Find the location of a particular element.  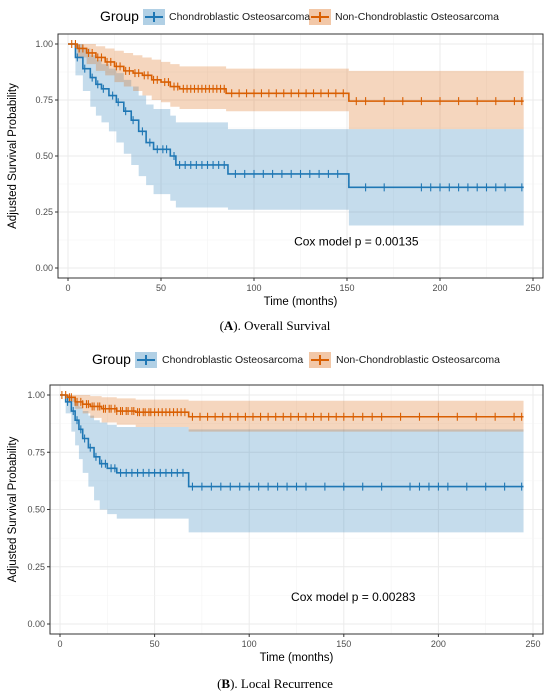

caption-text: ). Overall Survival is located at coordinates (282, 325).